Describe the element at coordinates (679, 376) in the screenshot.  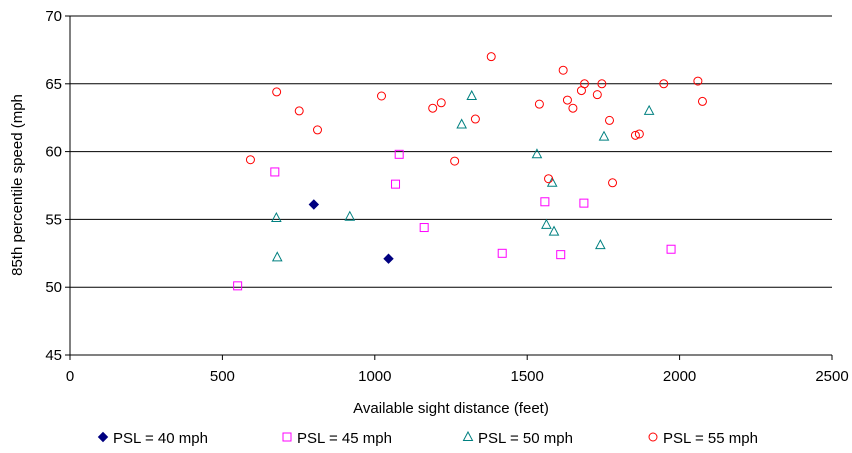
I see `x-tick-label: 2000` at that location.